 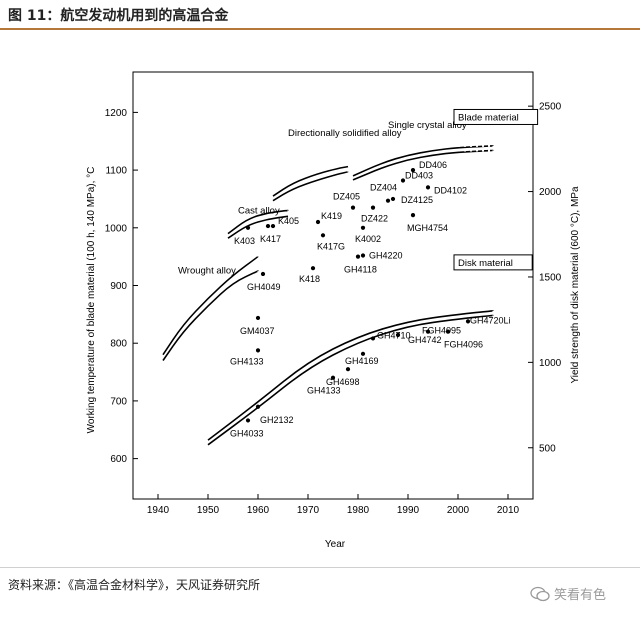 I want to click on disk-point-label: GH4169, so click(x=362, y=361).